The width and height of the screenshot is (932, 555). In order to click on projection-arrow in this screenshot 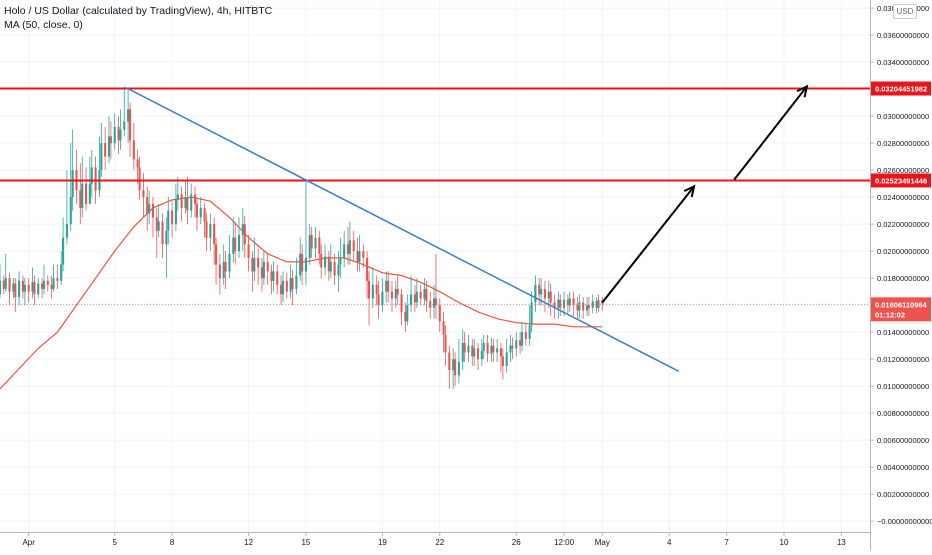, I will do `click(771, 132)`.